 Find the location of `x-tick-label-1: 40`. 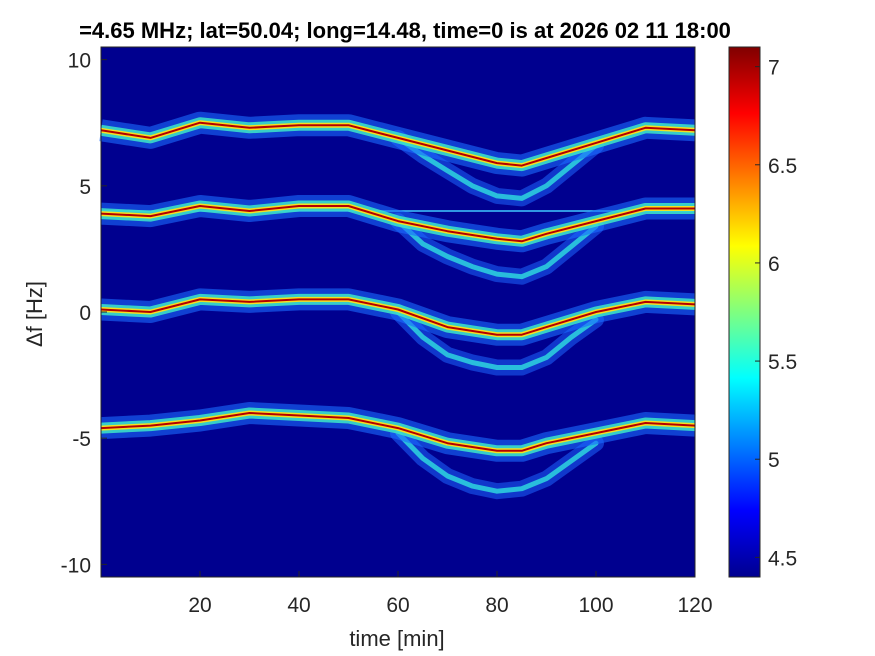

x-tick-label-1: 40 is located at coordinates (298, 605).